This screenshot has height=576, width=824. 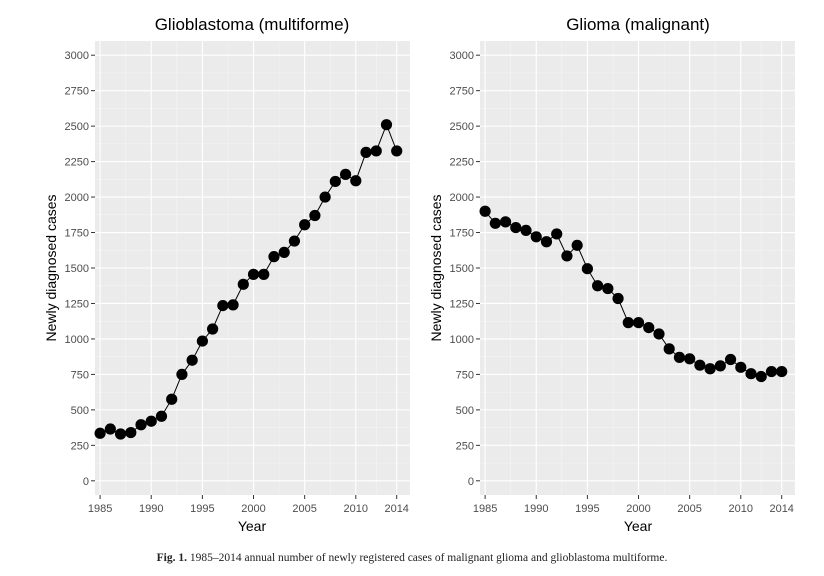 I want to click on y-tick-label: 2750, so click(x=77, y=92).